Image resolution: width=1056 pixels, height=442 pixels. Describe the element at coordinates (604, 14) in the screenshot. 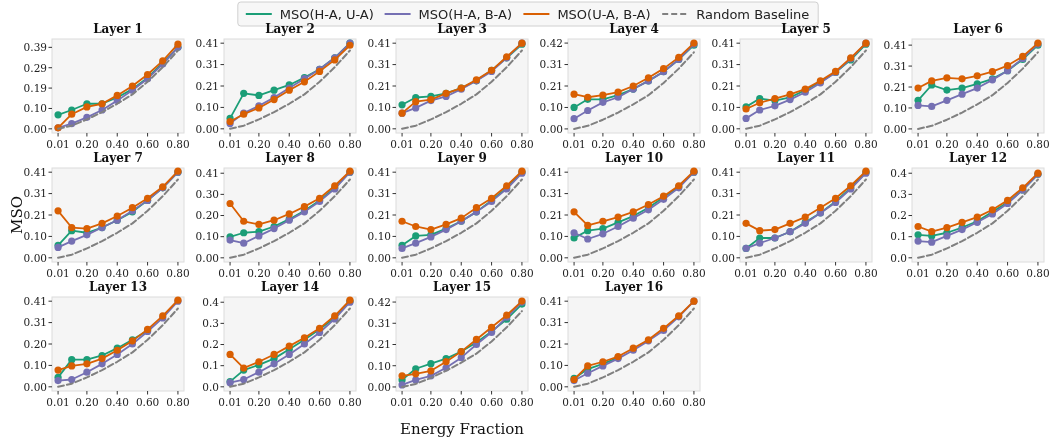

I see `legend-label: MSO(U-A, B-A)` at that location.